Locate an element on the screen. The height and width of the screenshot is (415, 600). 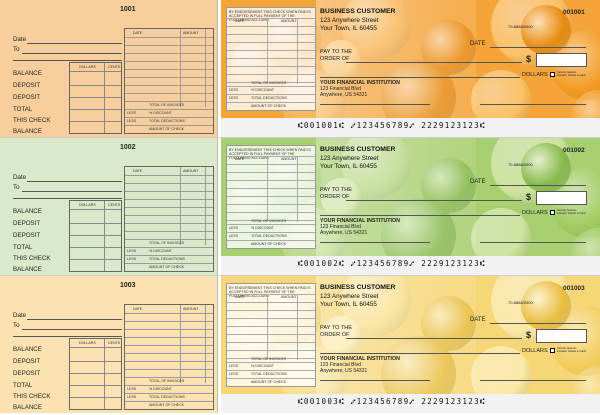
dollars-label: DOLLARS is located at coordinates (535, 351).